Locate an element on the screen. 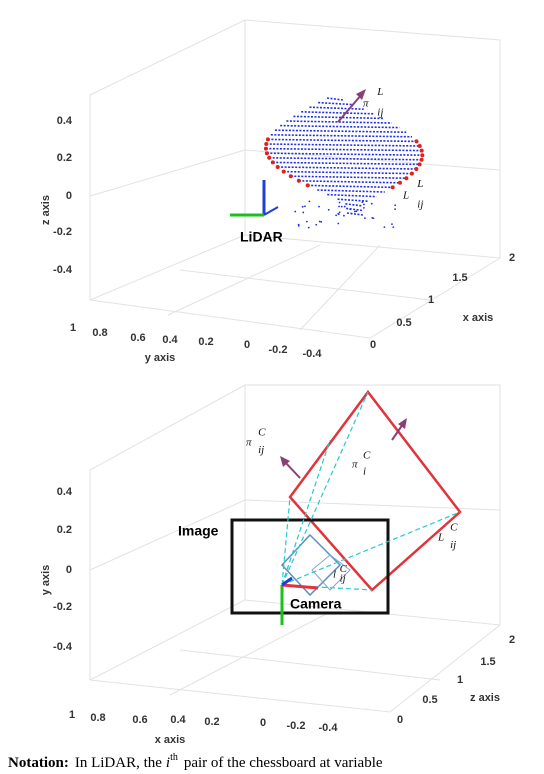 The width and height of the screenshot is (544, 774). lidar-frame is located at coordinates (298, 153).